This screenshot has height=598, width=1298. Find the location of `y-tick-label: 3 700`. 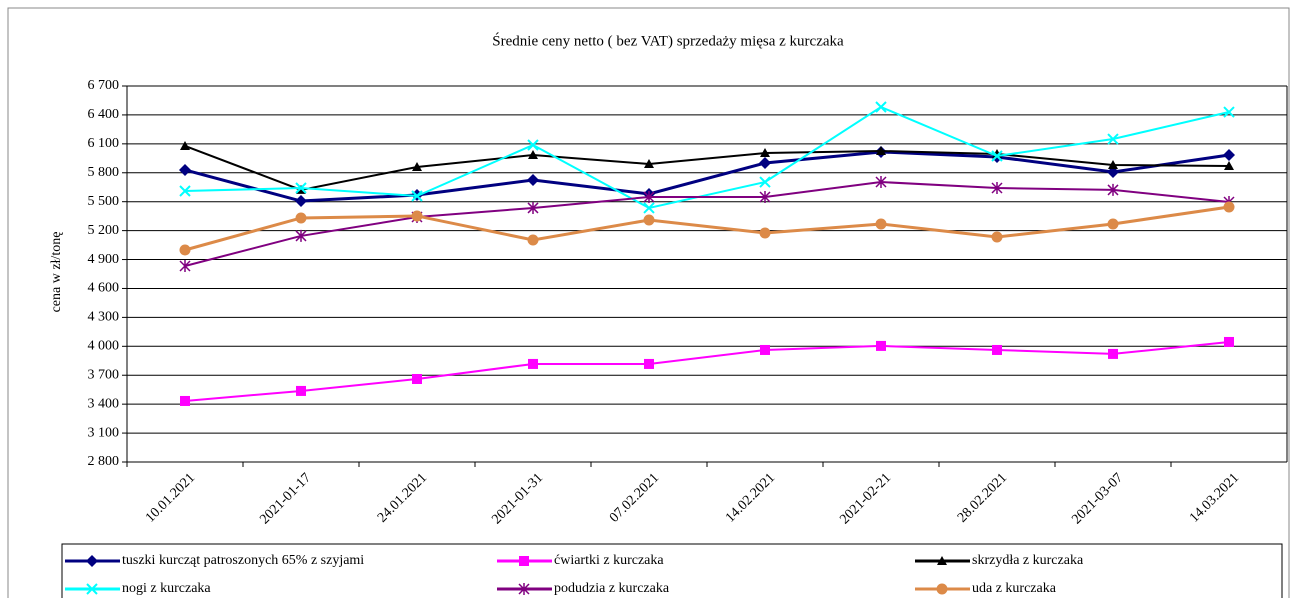

y-tick-label: 3 700 is located at coordinates (104, 374).